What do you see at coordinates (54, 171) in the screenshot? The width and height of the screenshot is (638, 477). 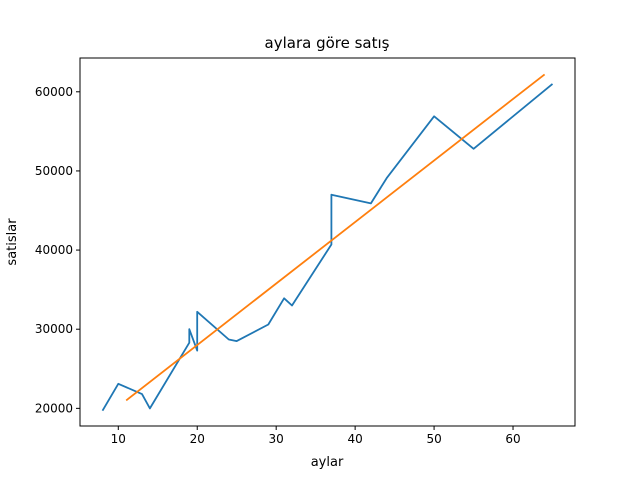 I see `y-tick-label: 50000` at bounding box center [54, 171].